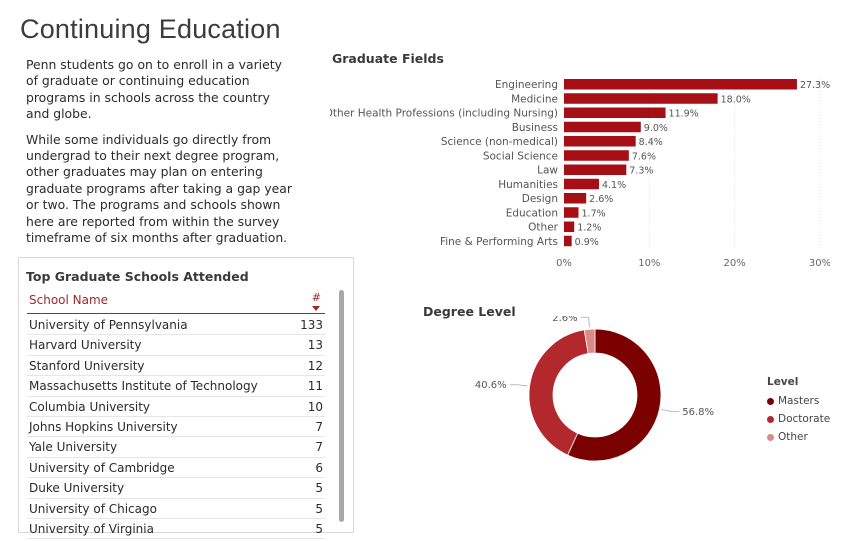 The image size is (859, 541). I want to click on table-scrollbar, so click(341, 406).